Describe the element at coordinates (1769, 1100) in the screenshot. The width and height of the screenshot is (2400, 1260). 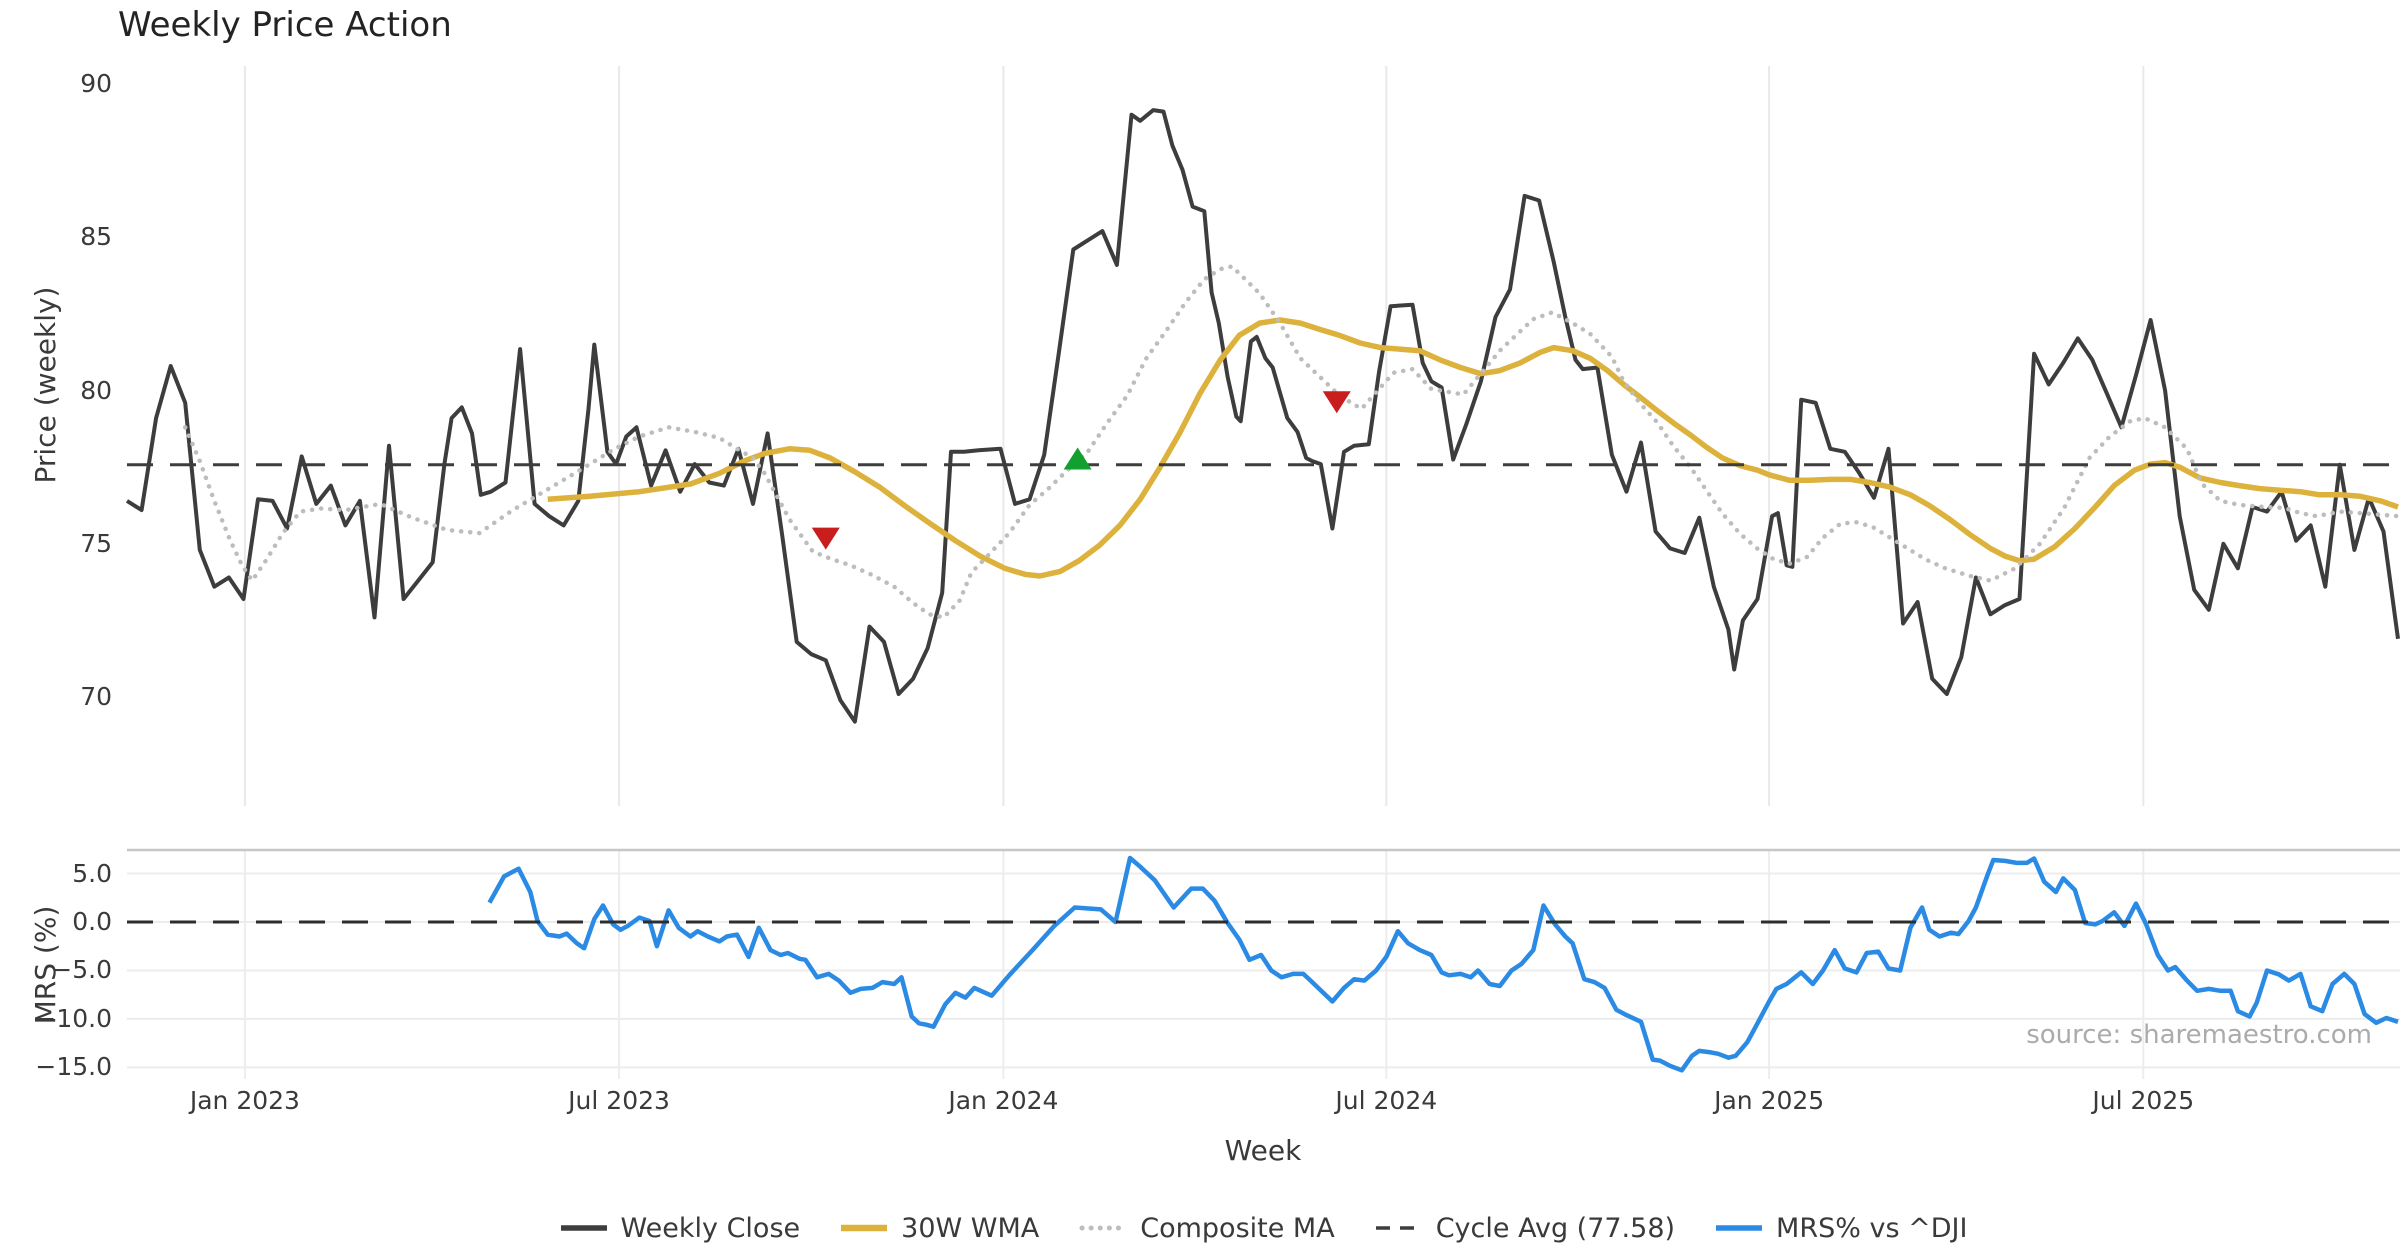
I see `x-tick-label: Jan 2025` at that location.